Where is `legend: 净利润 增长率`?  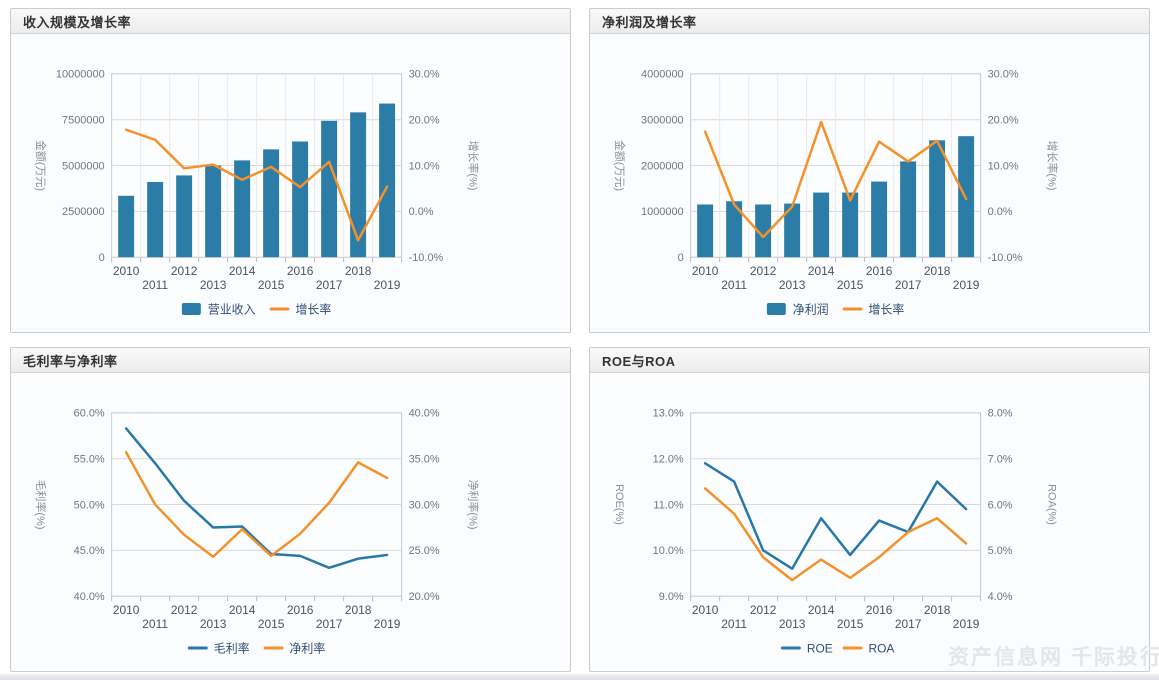 legend: 净利润 增长率 is located at coordinates (835, 308).